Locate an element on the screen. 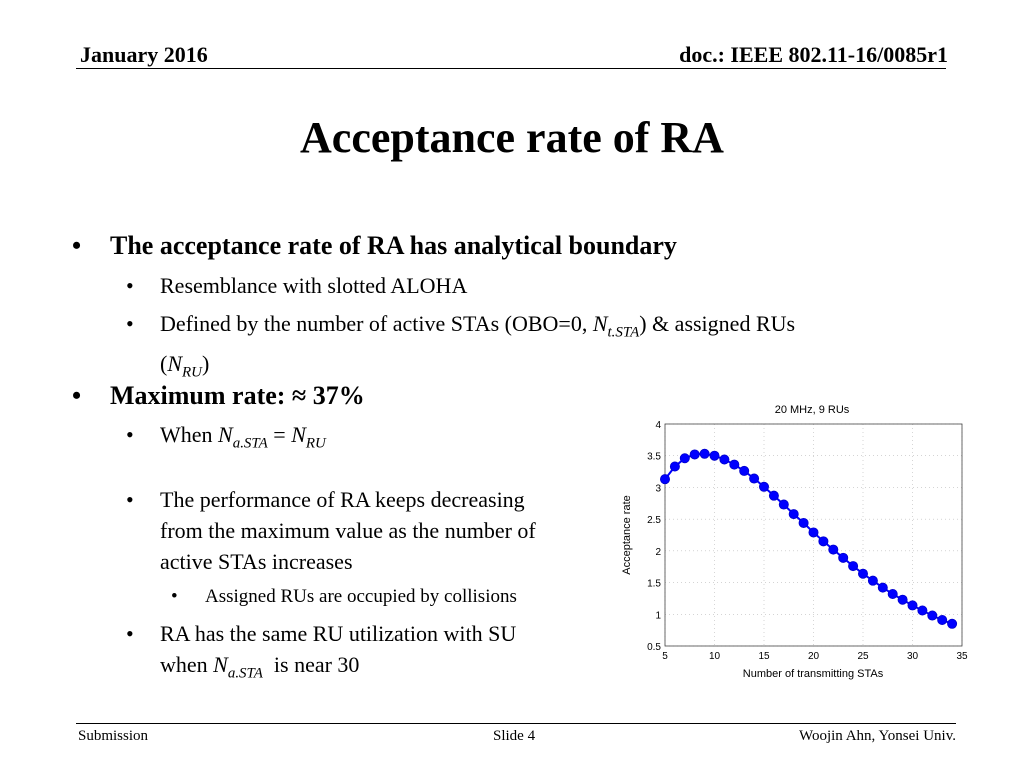 The height and width of the screenshot is (768, 1024). chart-title: 20 MHz, 9 RUs is located at coordinates (812, 410).